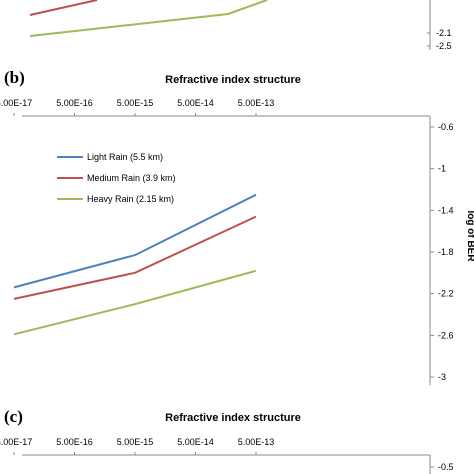 The height and width of the screenshot is (474, 474). I want to click on chart-c-title: Refractive index structure, so click(233, 418).